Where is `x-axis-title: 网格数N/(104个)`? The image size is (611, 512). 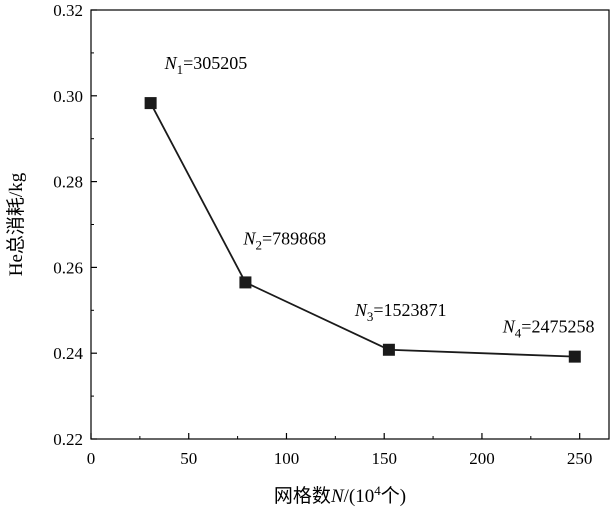 x-axis-title: 网格数N/(104个) is located at coordinates (340, 495).